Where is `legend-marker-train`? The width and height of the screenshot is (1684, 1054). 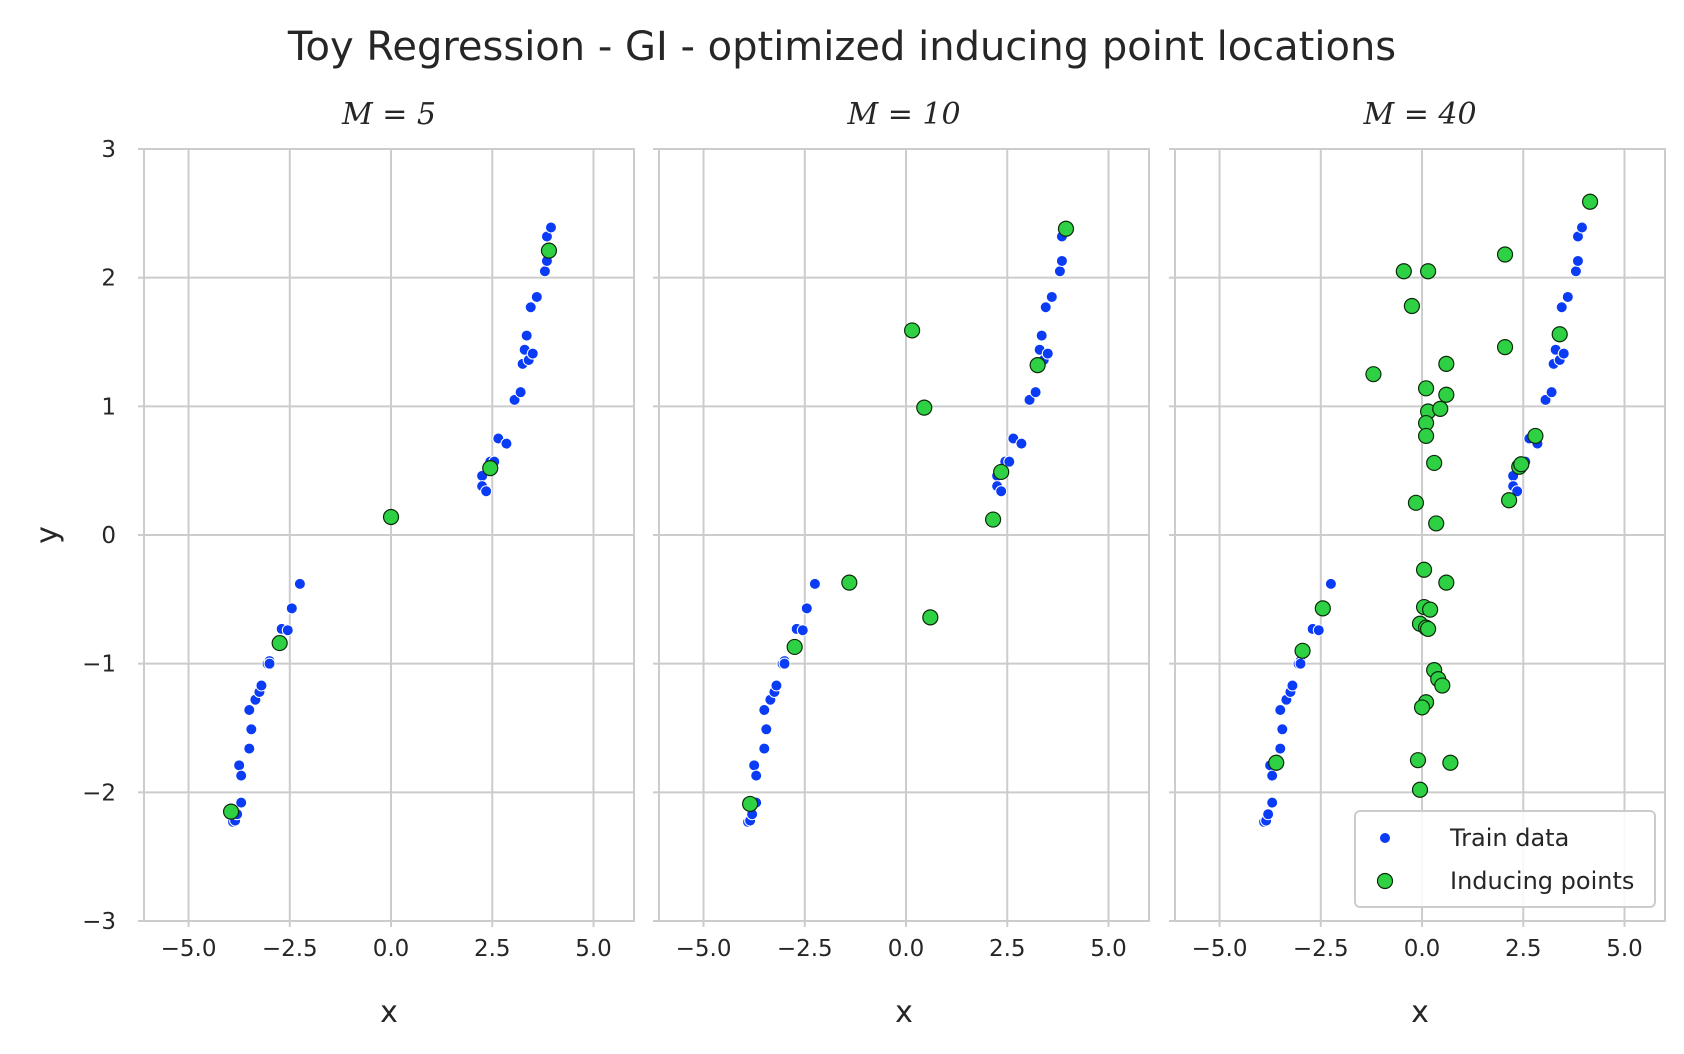
legend-marker-train is located at coordinates (1385, 838).